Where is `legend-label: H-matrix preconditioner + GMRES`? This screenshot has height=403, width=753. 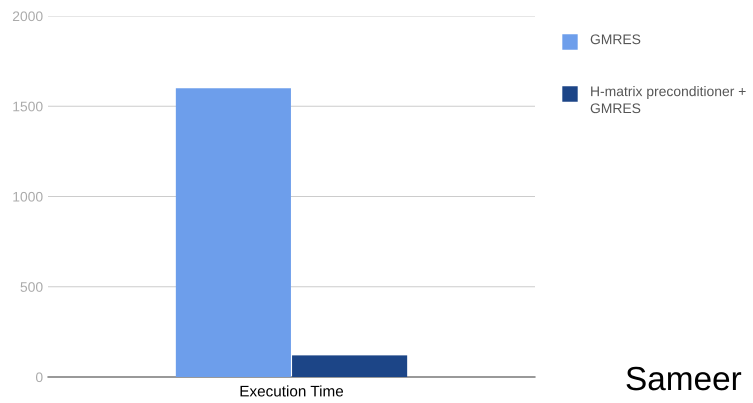 legend-label: H-matrix preconditioner + GMRES is located at coordinates (668, 100).